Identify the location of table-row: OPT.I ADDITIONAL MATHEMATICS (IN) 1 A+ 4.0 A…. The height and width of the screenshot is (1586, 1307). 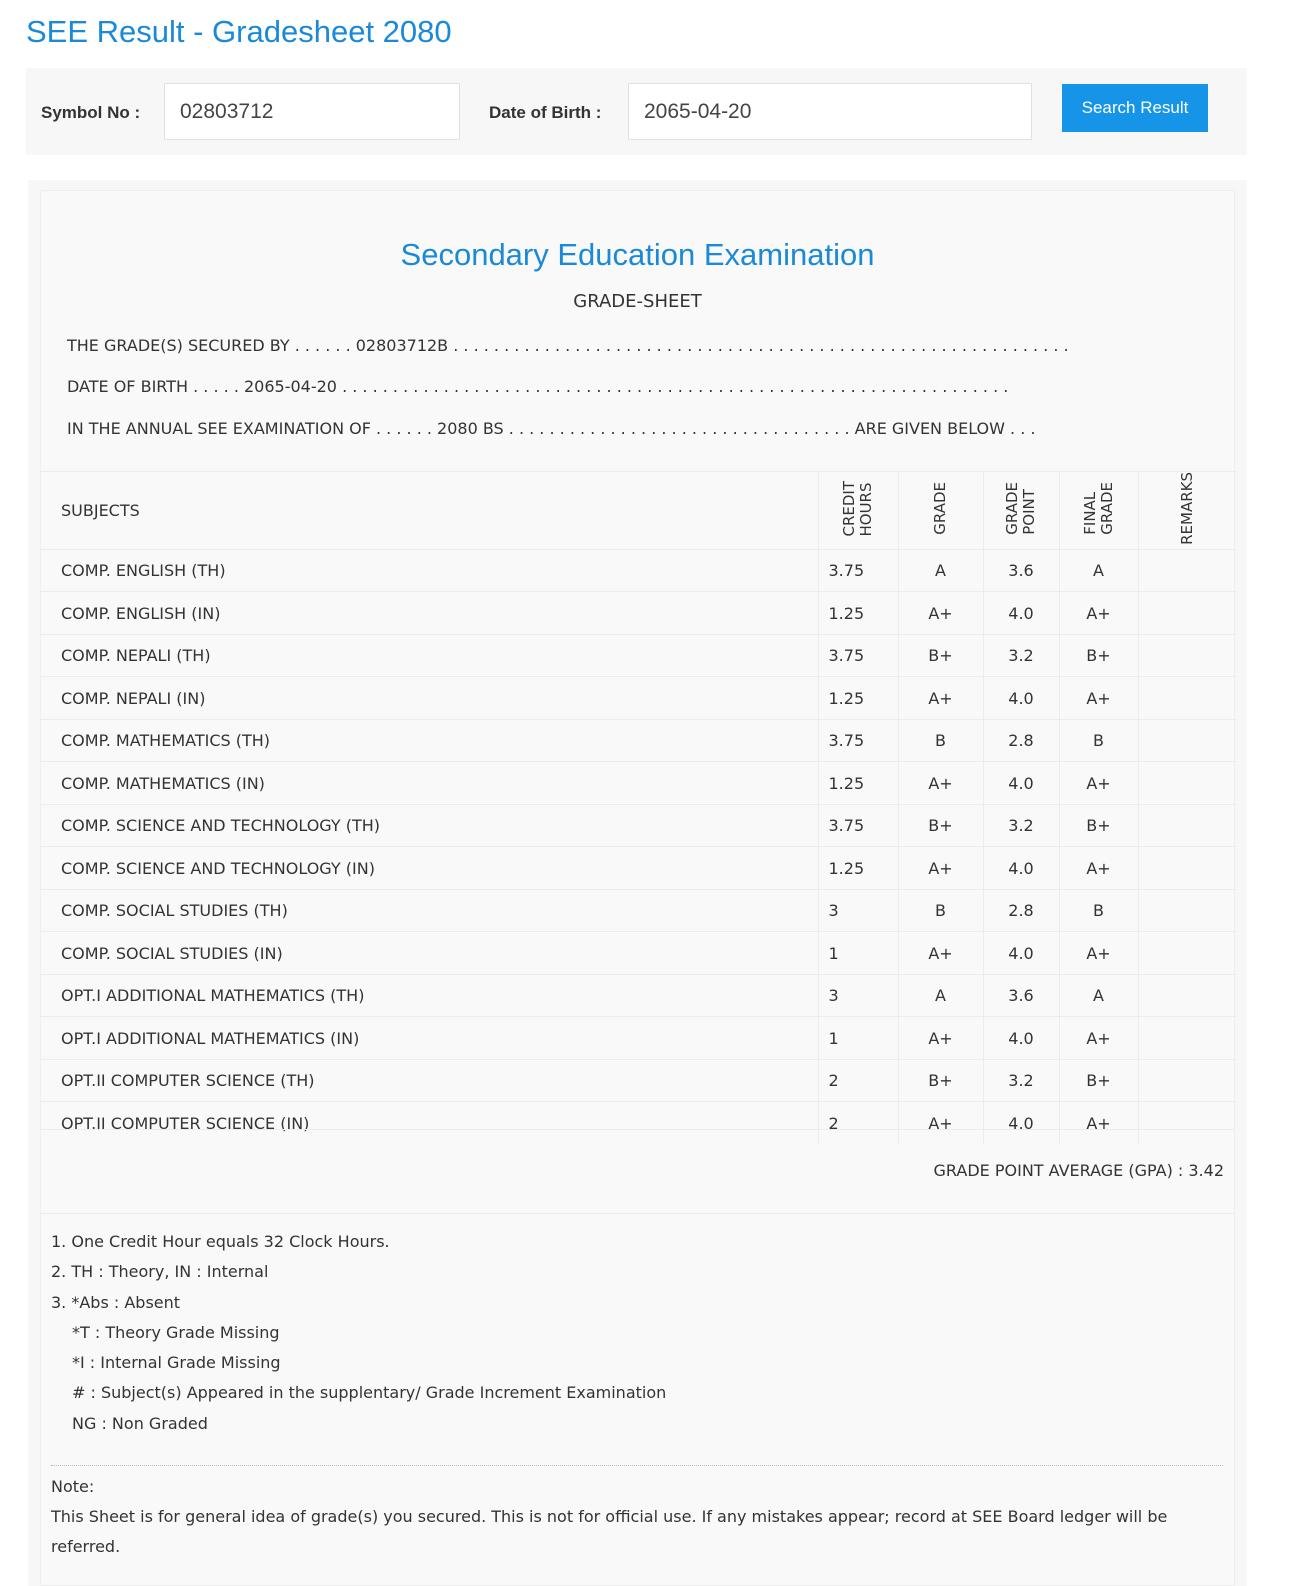
(638, 1038).